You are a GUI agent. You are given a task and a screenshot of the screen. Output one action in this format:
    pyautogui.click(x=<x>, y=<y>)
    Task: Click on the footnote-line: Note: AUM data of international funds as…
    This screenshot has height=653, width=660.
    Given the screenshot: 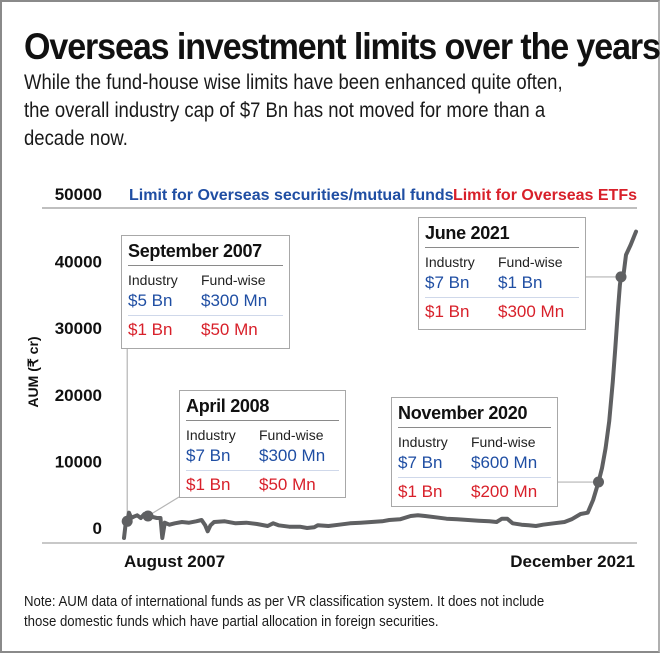 What is the action you would take?
    pyautogui.click(x=284, y=601)
    